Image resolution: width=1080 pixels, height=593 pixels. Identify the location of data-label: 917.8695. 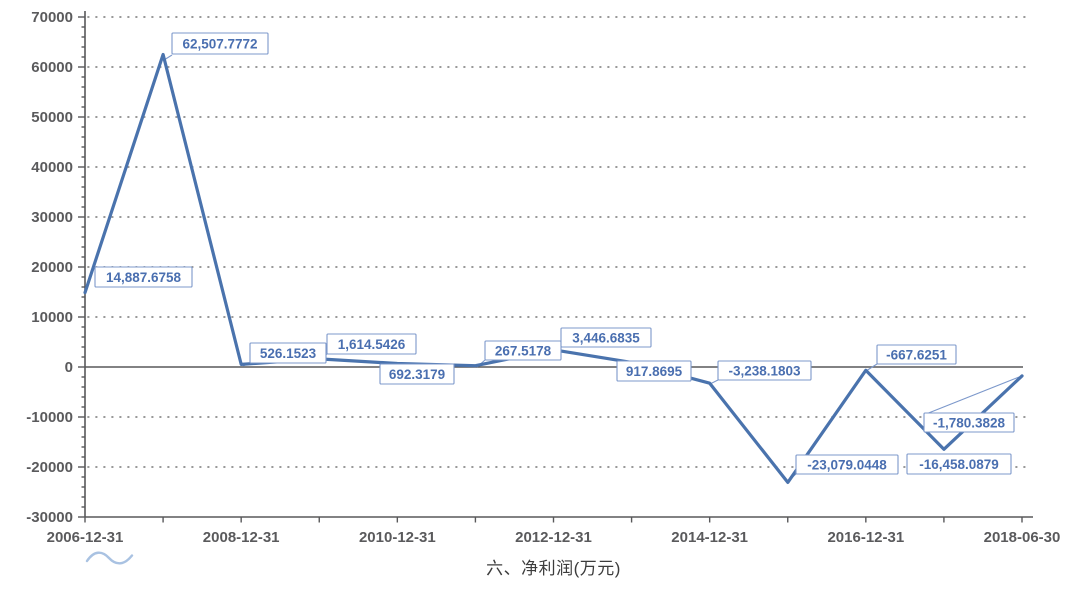
(654, 371).